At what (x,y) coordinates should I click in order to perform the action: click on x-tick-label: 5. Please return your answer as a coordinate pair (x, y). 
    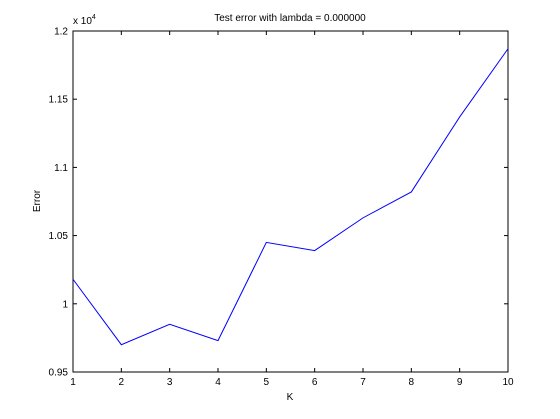
    Looking at the image, I should click on (267, 382).